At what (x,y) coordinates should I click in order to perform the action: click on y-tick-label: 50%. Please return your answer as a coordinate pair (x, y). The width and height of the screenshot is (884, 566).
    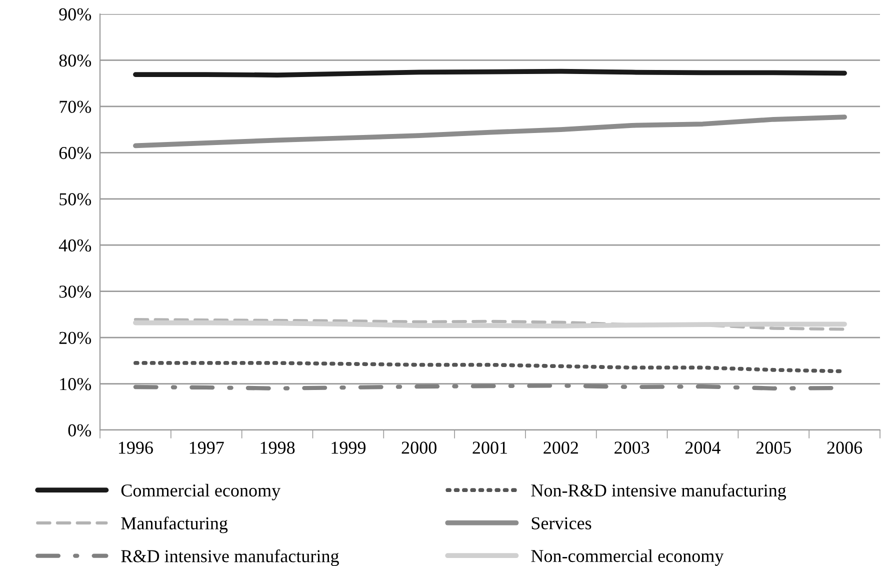
    Looking at the image, I should click on (76, 199).